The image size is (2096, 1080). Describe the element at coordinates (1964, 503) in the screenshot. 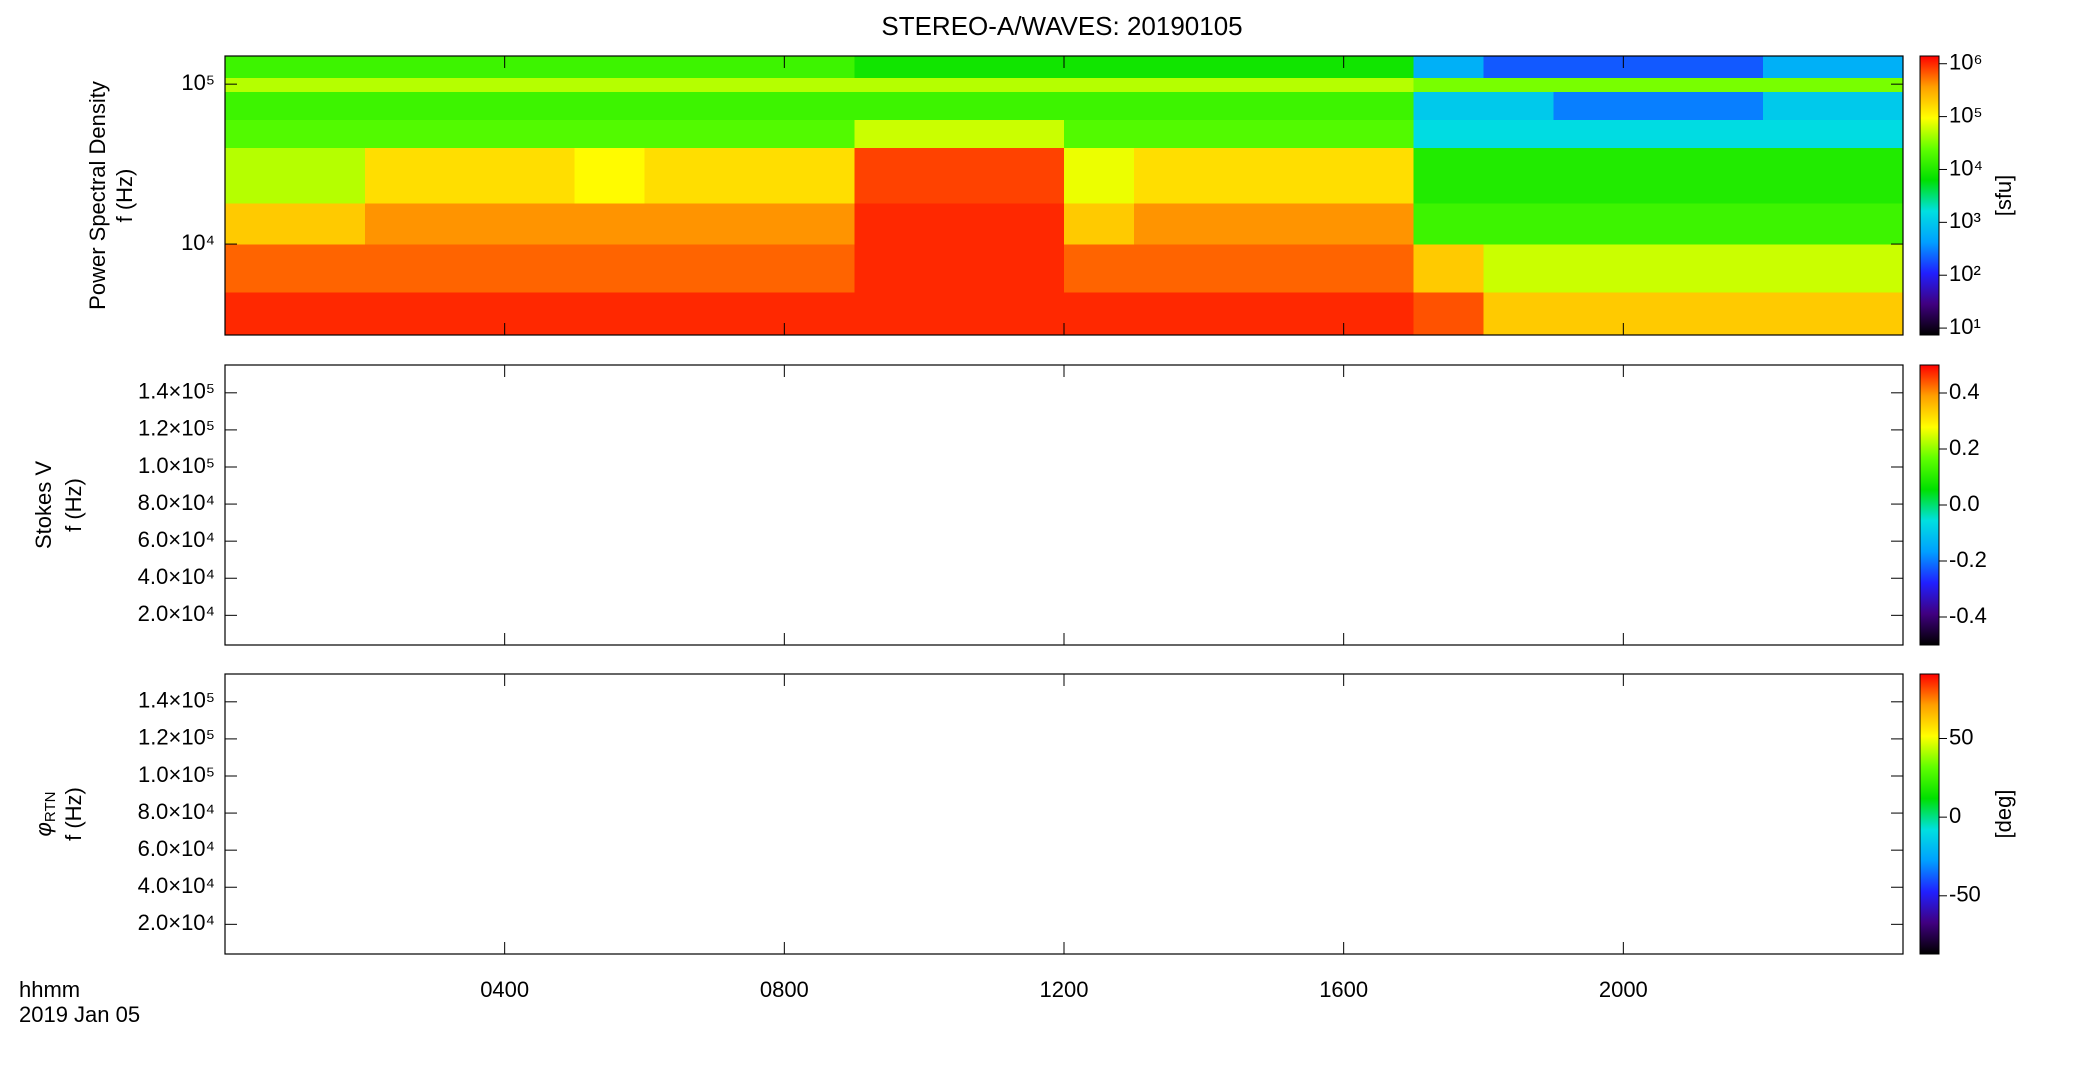

I see `colorbar-tick-label: 0.0` at that location.